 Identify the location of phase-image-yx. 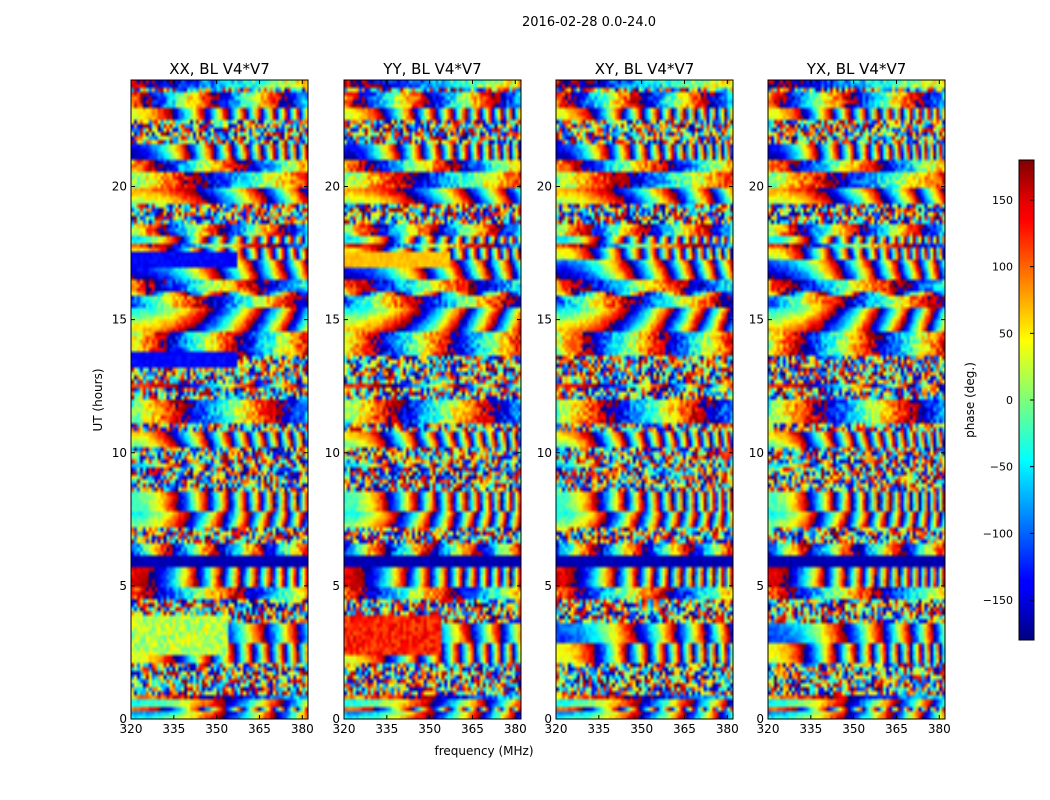
(856, 399).